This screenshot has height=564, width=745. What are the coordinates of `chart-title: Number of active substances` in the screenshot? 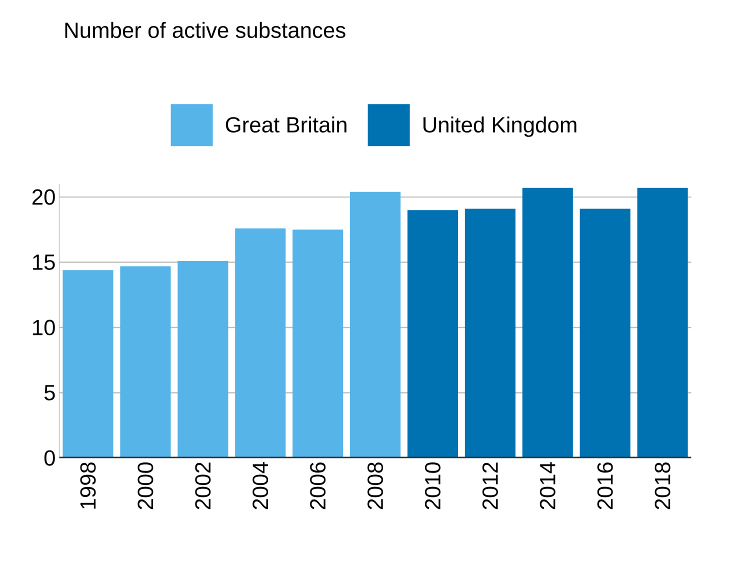 It's located at (205, 30).